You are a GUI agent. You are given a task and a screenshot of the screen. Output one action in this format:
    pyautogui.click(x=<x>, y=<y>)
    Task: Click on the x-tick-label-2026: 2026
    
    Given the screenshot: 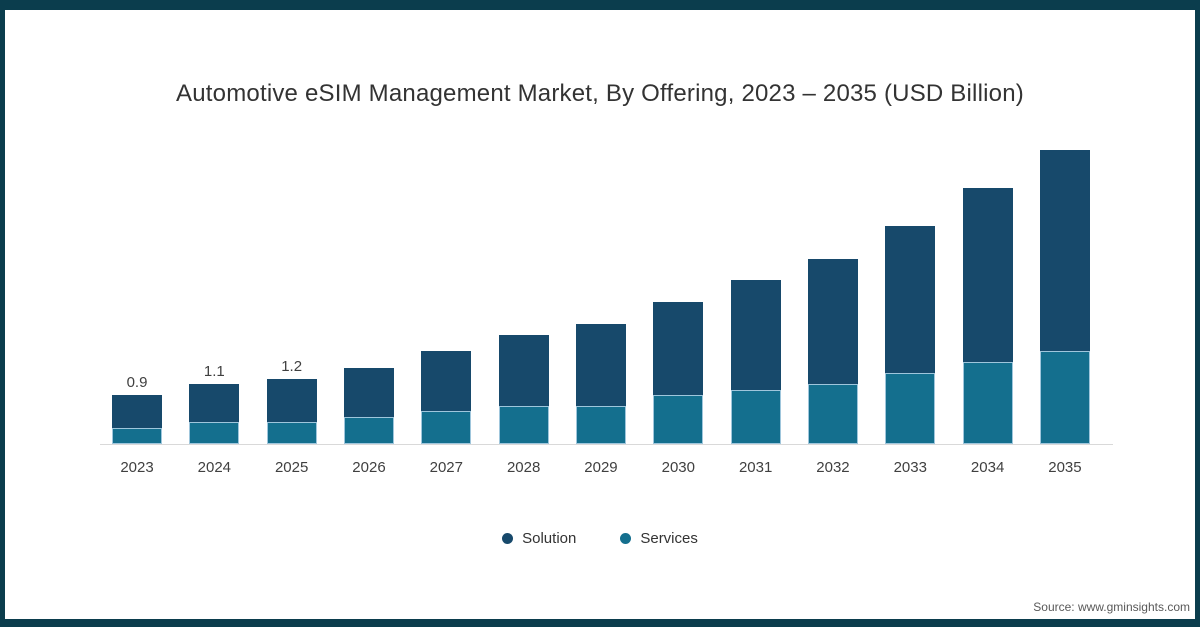 What is the action you would take?
    pyautogui.click(x=369, y=467)
    